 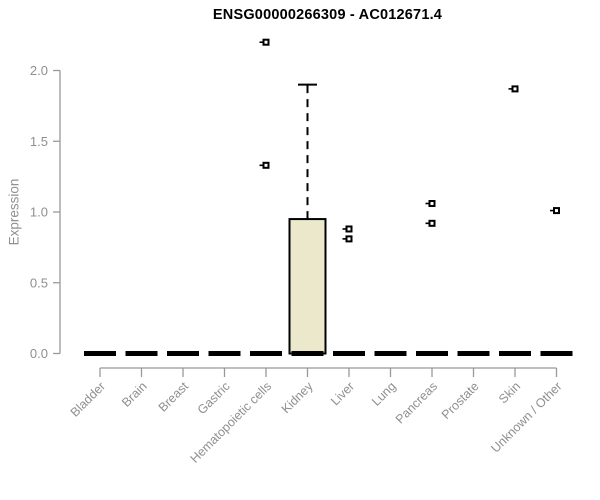 I want to click on category-label: Hematopoietic cells, so click(x=231, y=422).